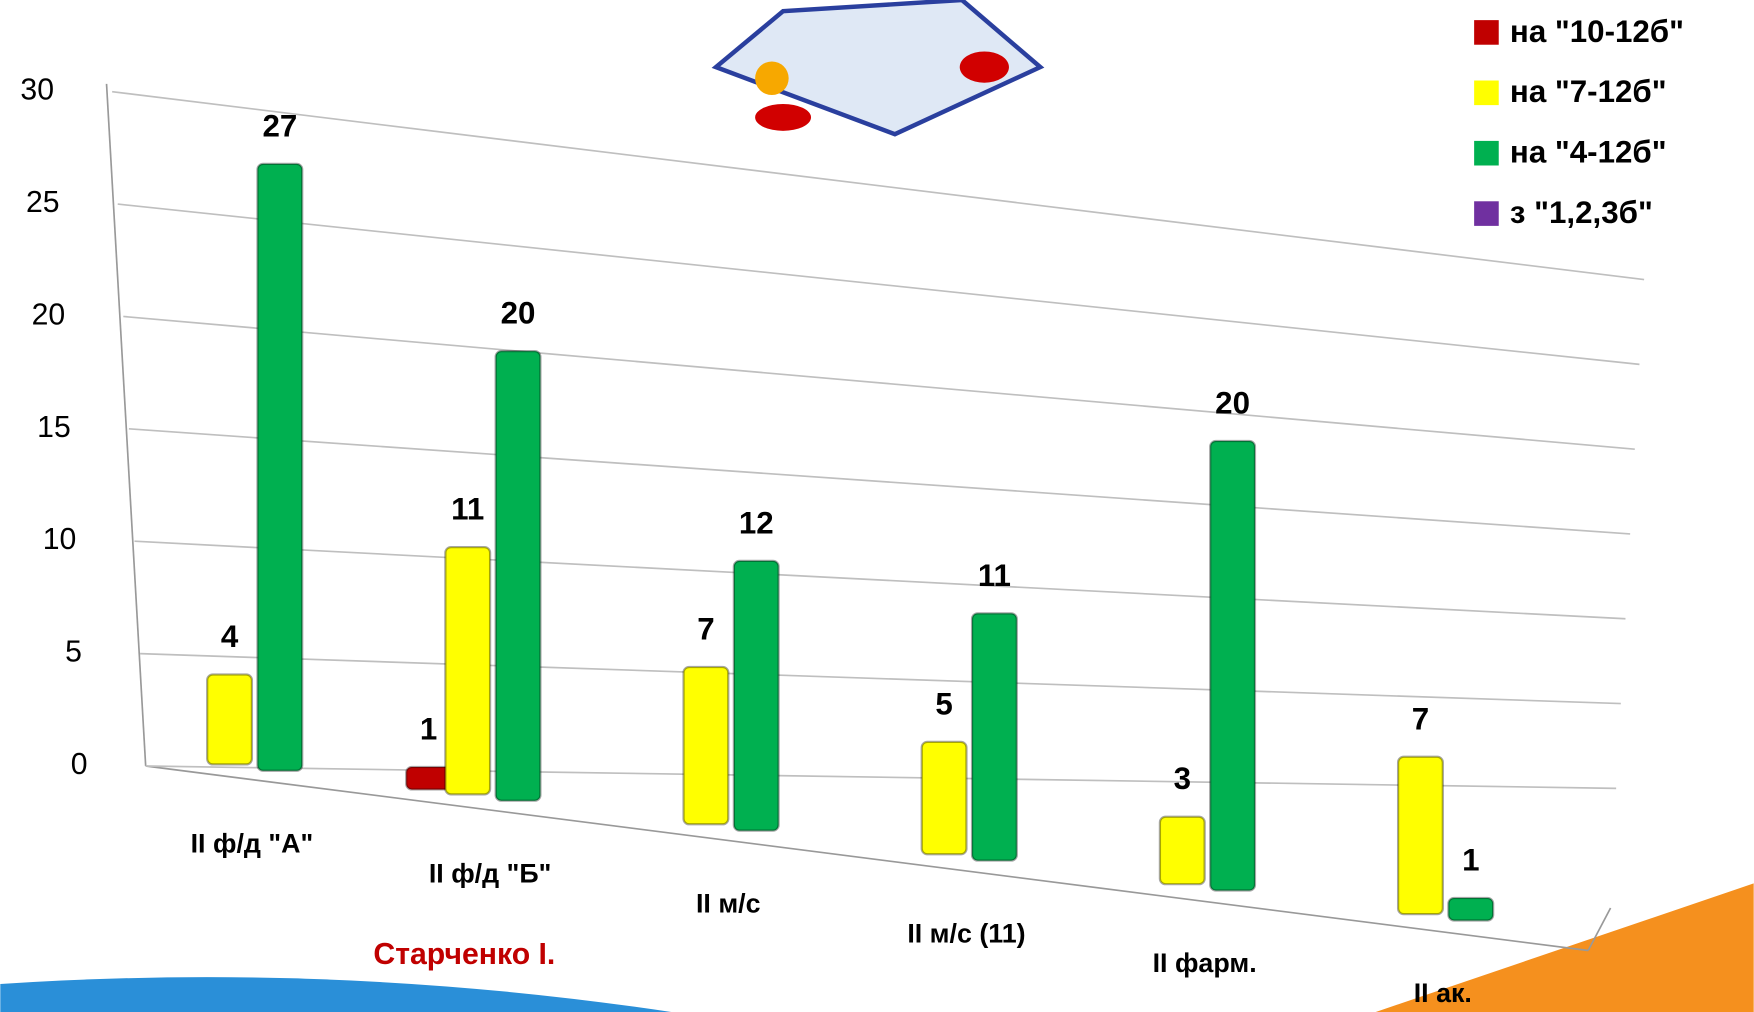 This screenshot has width=1754, height=1012. What do you see at coordinates (60, 539) in the screenshot?
I see `y-tick-label: 10` at bounding box center [60, 539].